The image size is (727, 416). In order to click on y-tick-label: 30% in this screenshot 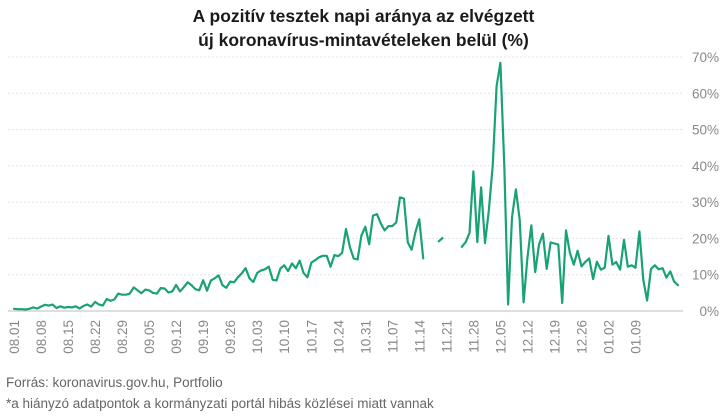, I will do `click(705, 202)`.